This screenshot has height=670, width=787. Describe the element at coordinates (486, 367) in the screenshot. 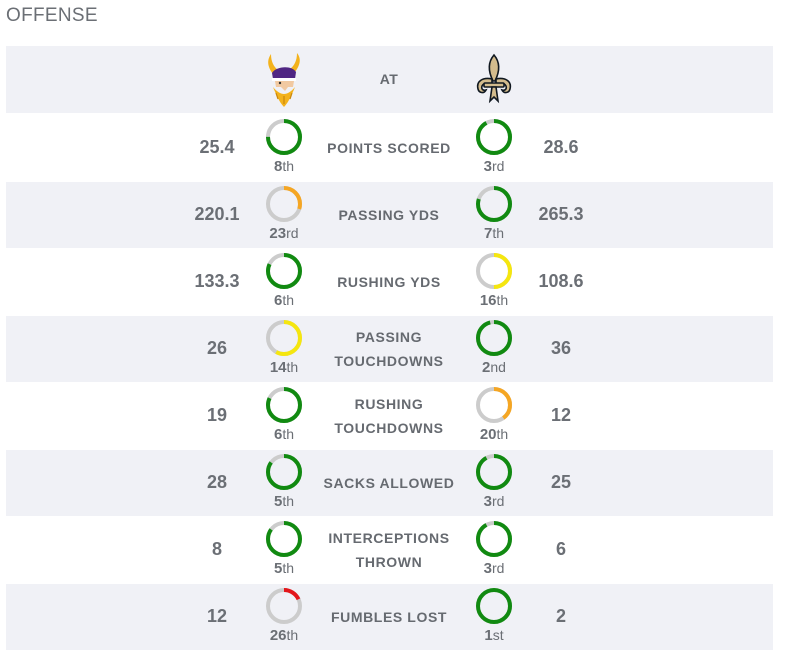

I see `home-rank-number: 2` at that location.